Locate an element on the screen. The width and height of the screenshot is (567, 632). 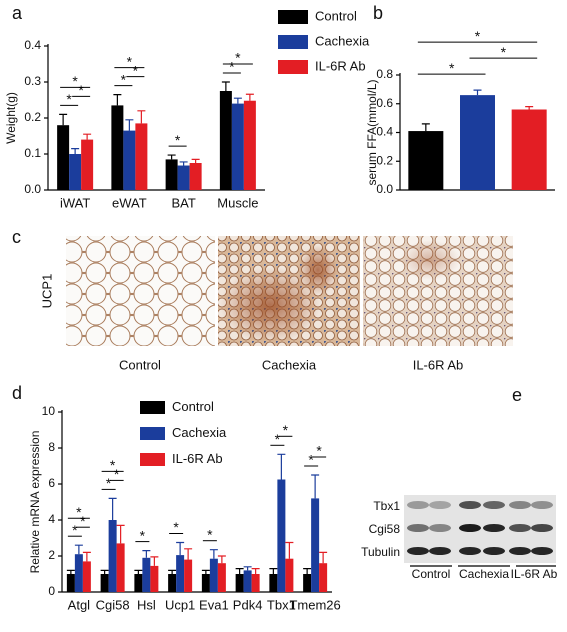
y-axis-label: Relative mRNA expression is located at coordinates (35, 502).